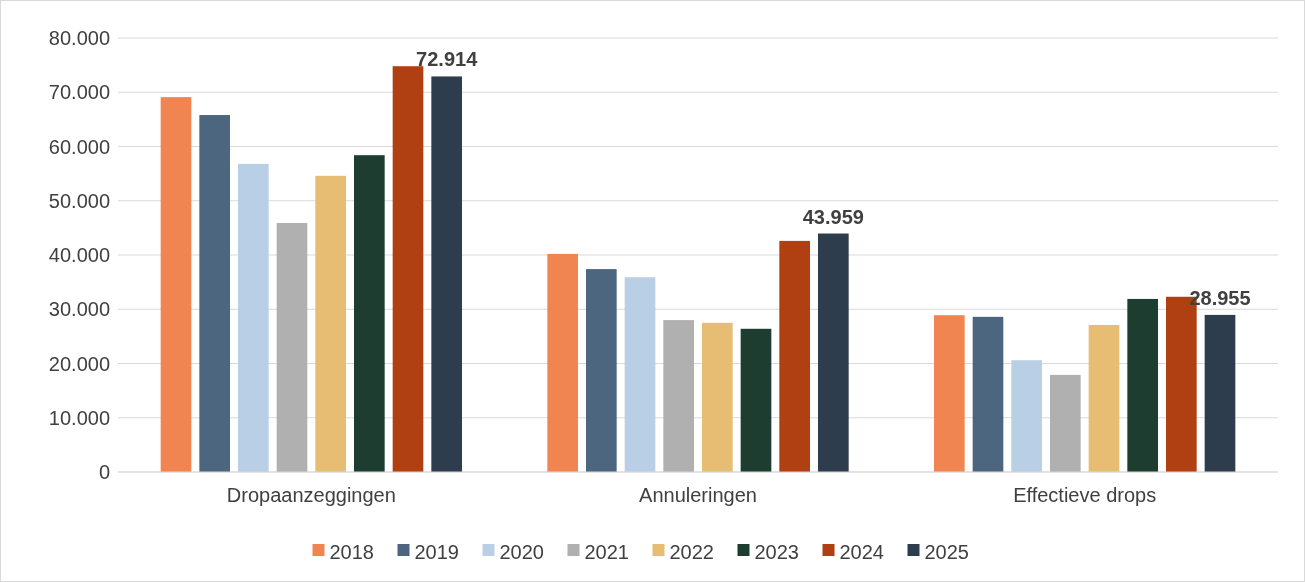 This screenshot has width=1305, height=582. Describe the element at coordinates (606, 552) in the screenshot. I see `legend-label: 2021` at that location.